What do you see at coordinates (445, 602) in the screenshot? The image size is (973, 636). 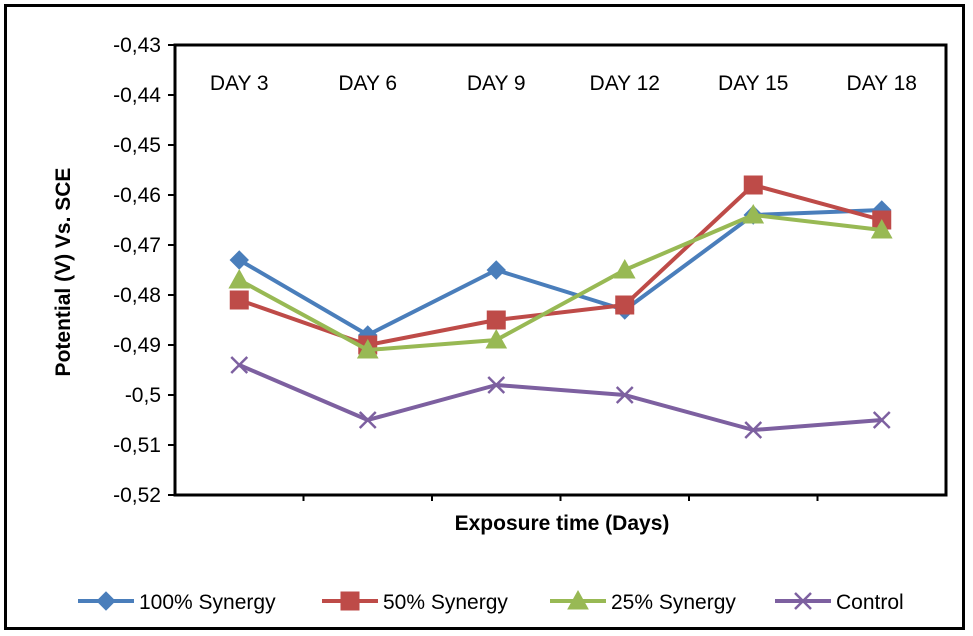 I see `legend-label: 50% Synergy` at bounding box center [445, 602].